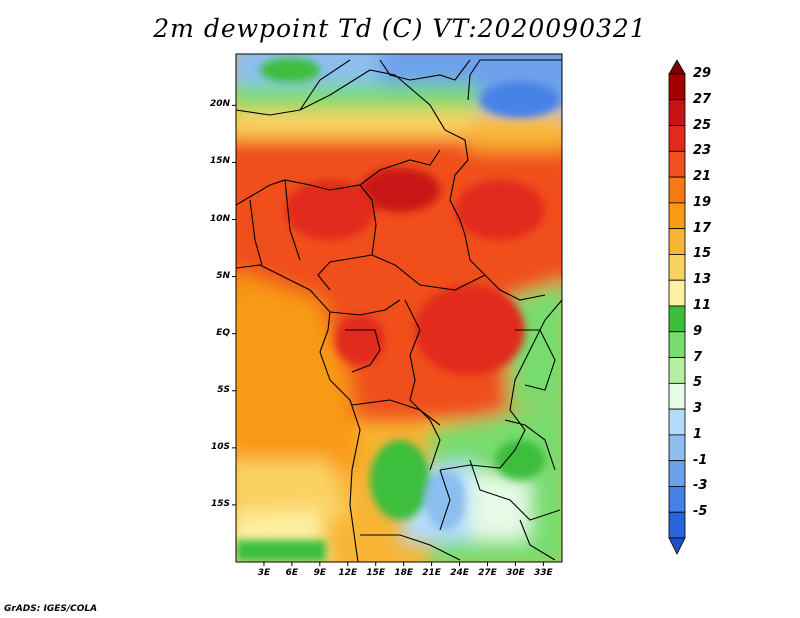 Image resolution: width=800 pixels, height=618 pixels. I want to click on lat-label: EQ, so click(223, 332).